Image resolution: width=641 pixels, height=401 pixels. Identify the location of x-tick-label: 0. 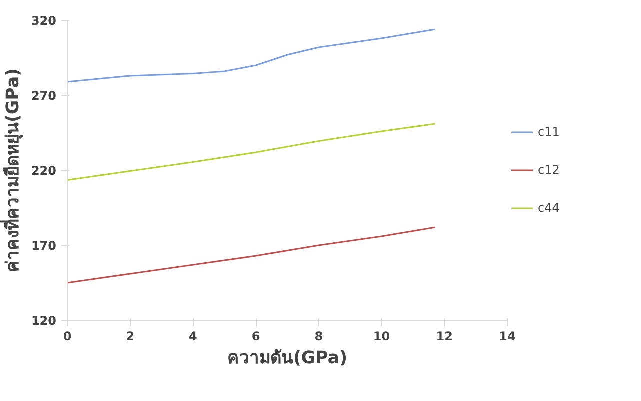
(67, 337).